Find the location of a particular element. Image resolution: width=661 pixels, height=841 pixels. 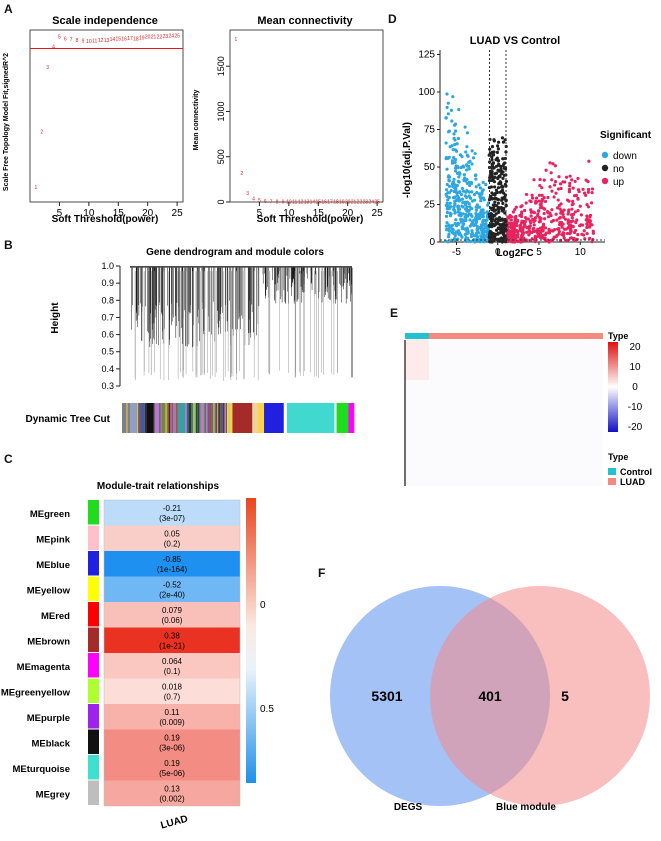

y-axis-label: -log10(adj.P.Val) is located at coordinates (407, 160).